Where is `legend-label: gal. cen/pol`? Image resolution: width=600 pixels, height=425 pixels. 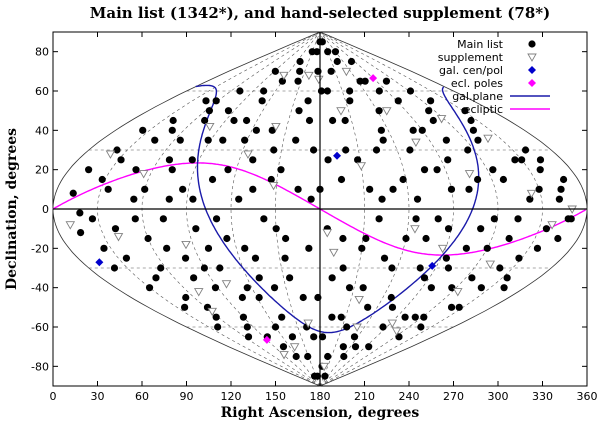 legend-label: gal. cen/pol is located at coordinates (471, 70).